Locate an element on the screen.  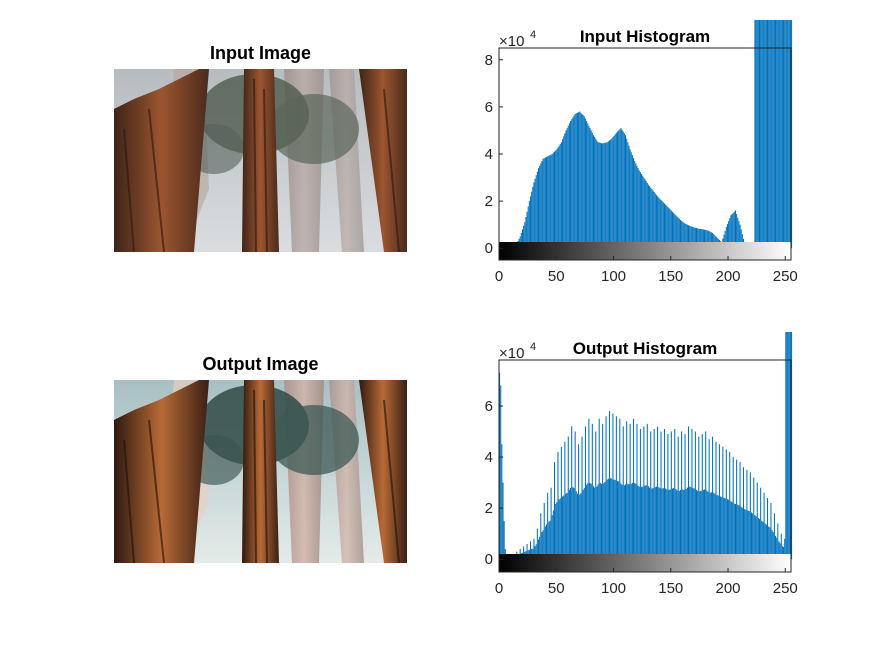
output-image-title: Output Image is located at coordinates (260, 364).